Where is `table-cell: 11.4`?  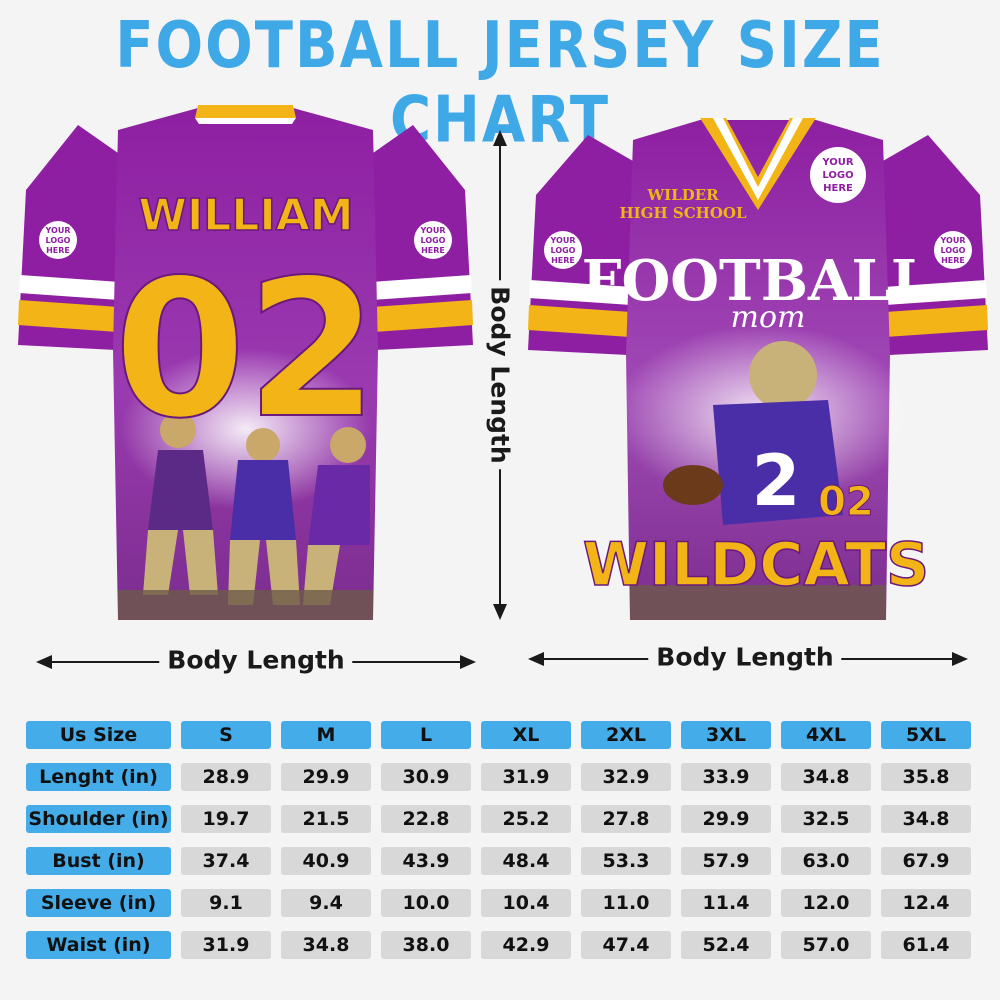
table-cell: 11.4 is located at coordinates (726, 903).